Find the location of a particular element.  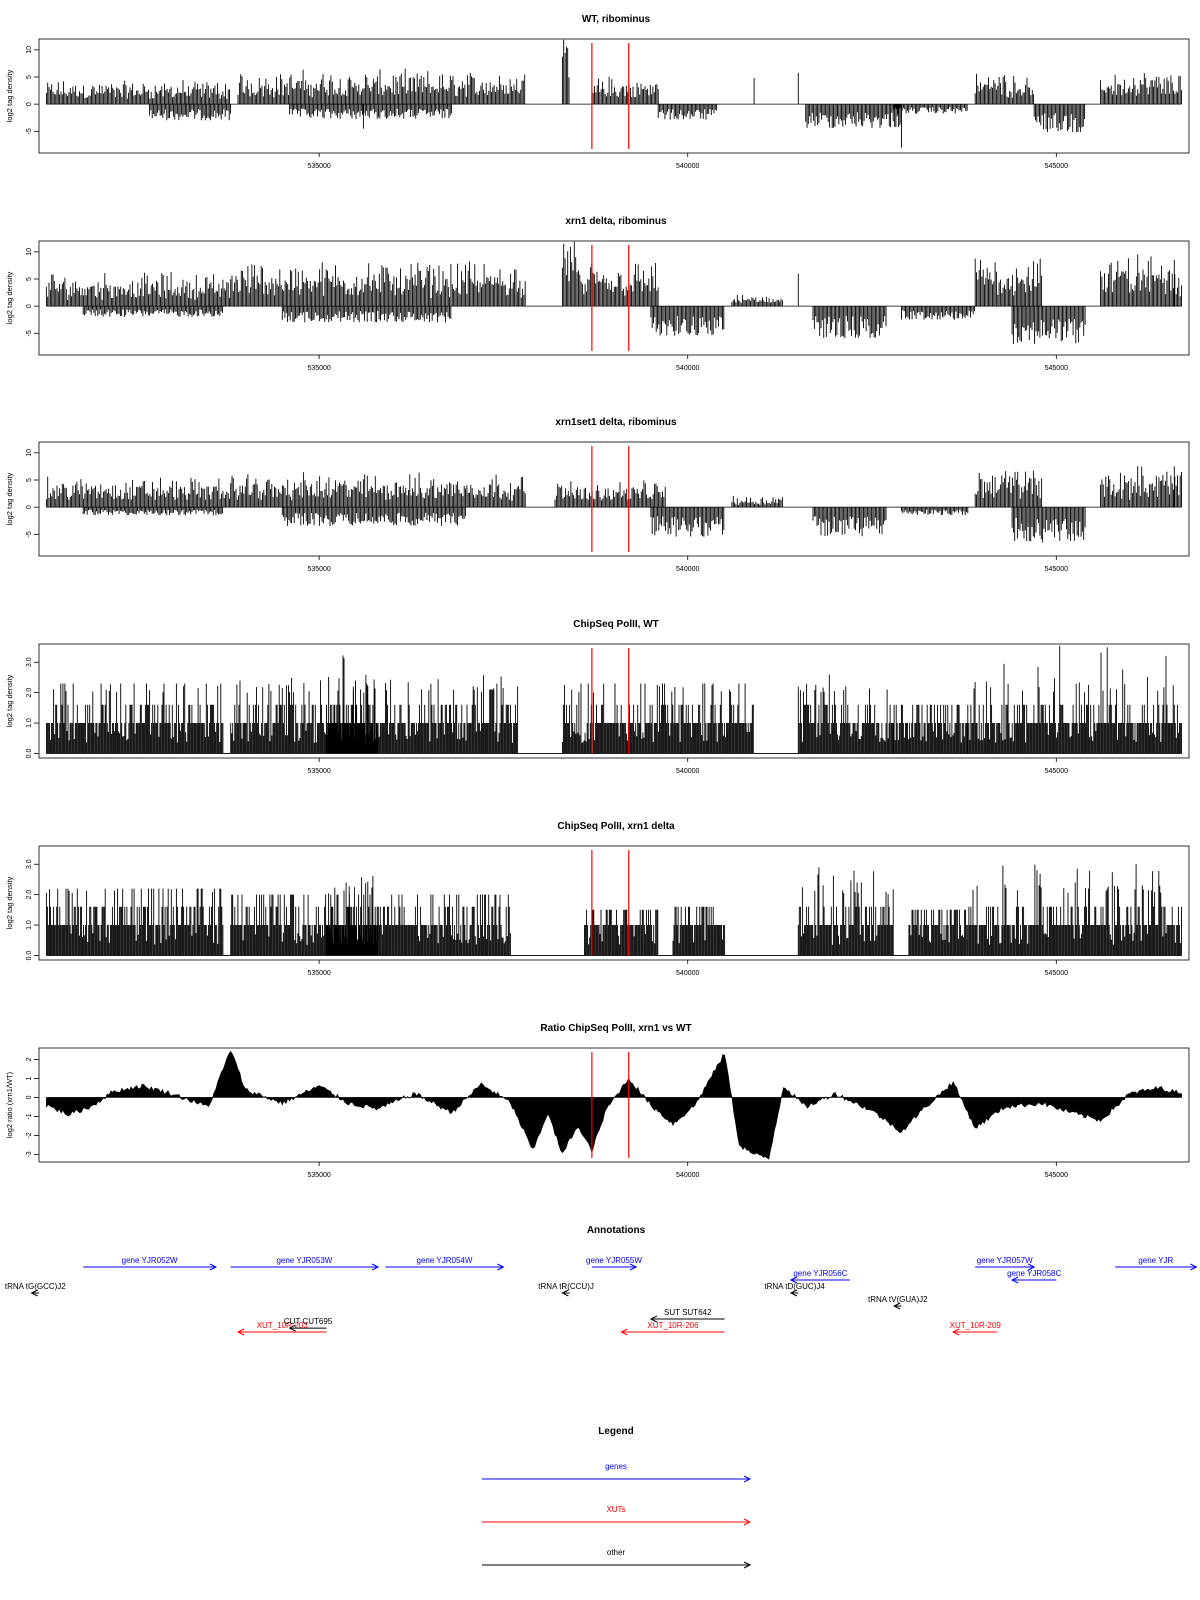

annotation-label: XUT_10R-203 is located at coordinates (283, 1325).